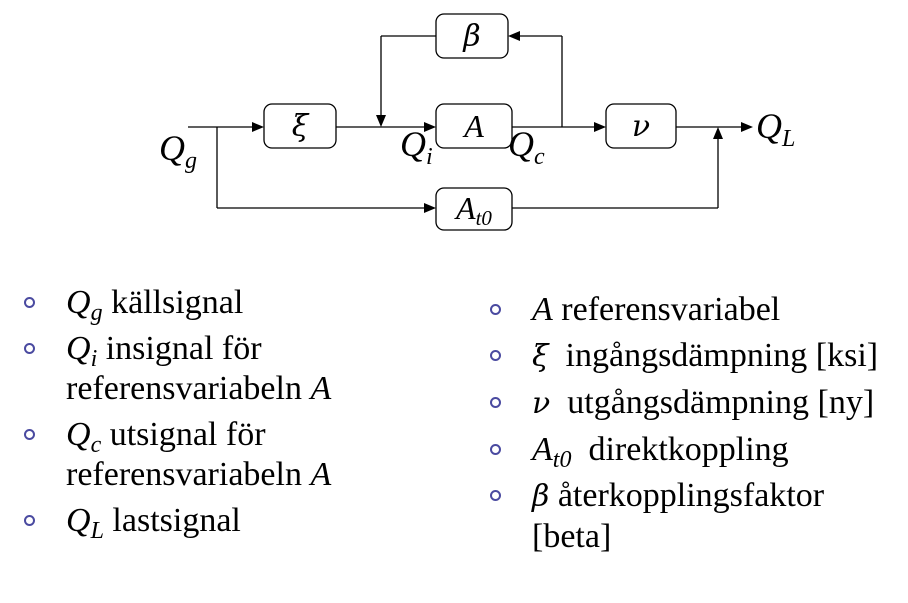 This screenshot has height=603, width=908. I want to click on legend-item-A: A referensvariabel, so click(696, 310).